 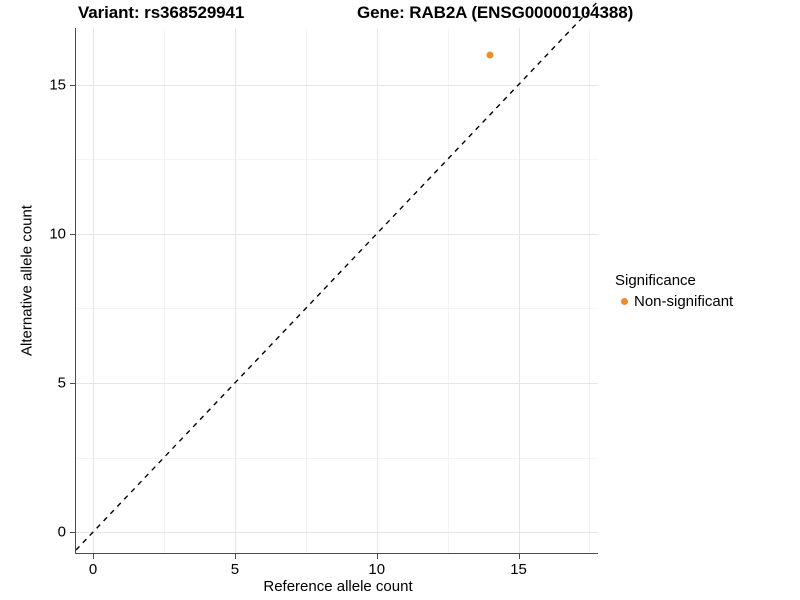 What do you see at coordinates (61, 383) in the screenshot?
I see `y-tick-label: 5` at bounding box center [61, 383].